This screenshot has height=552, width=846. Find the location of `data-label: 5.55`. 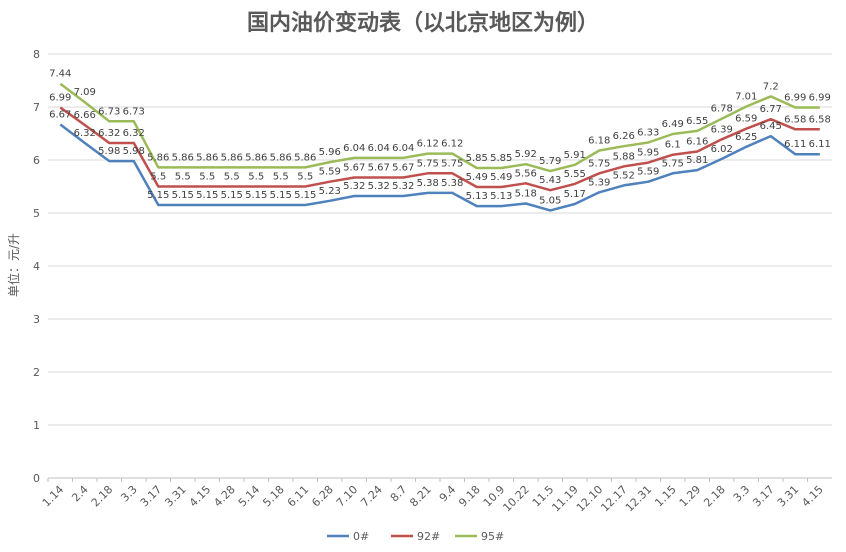

data-label: 5.55 is located at coordinates (575, 174).